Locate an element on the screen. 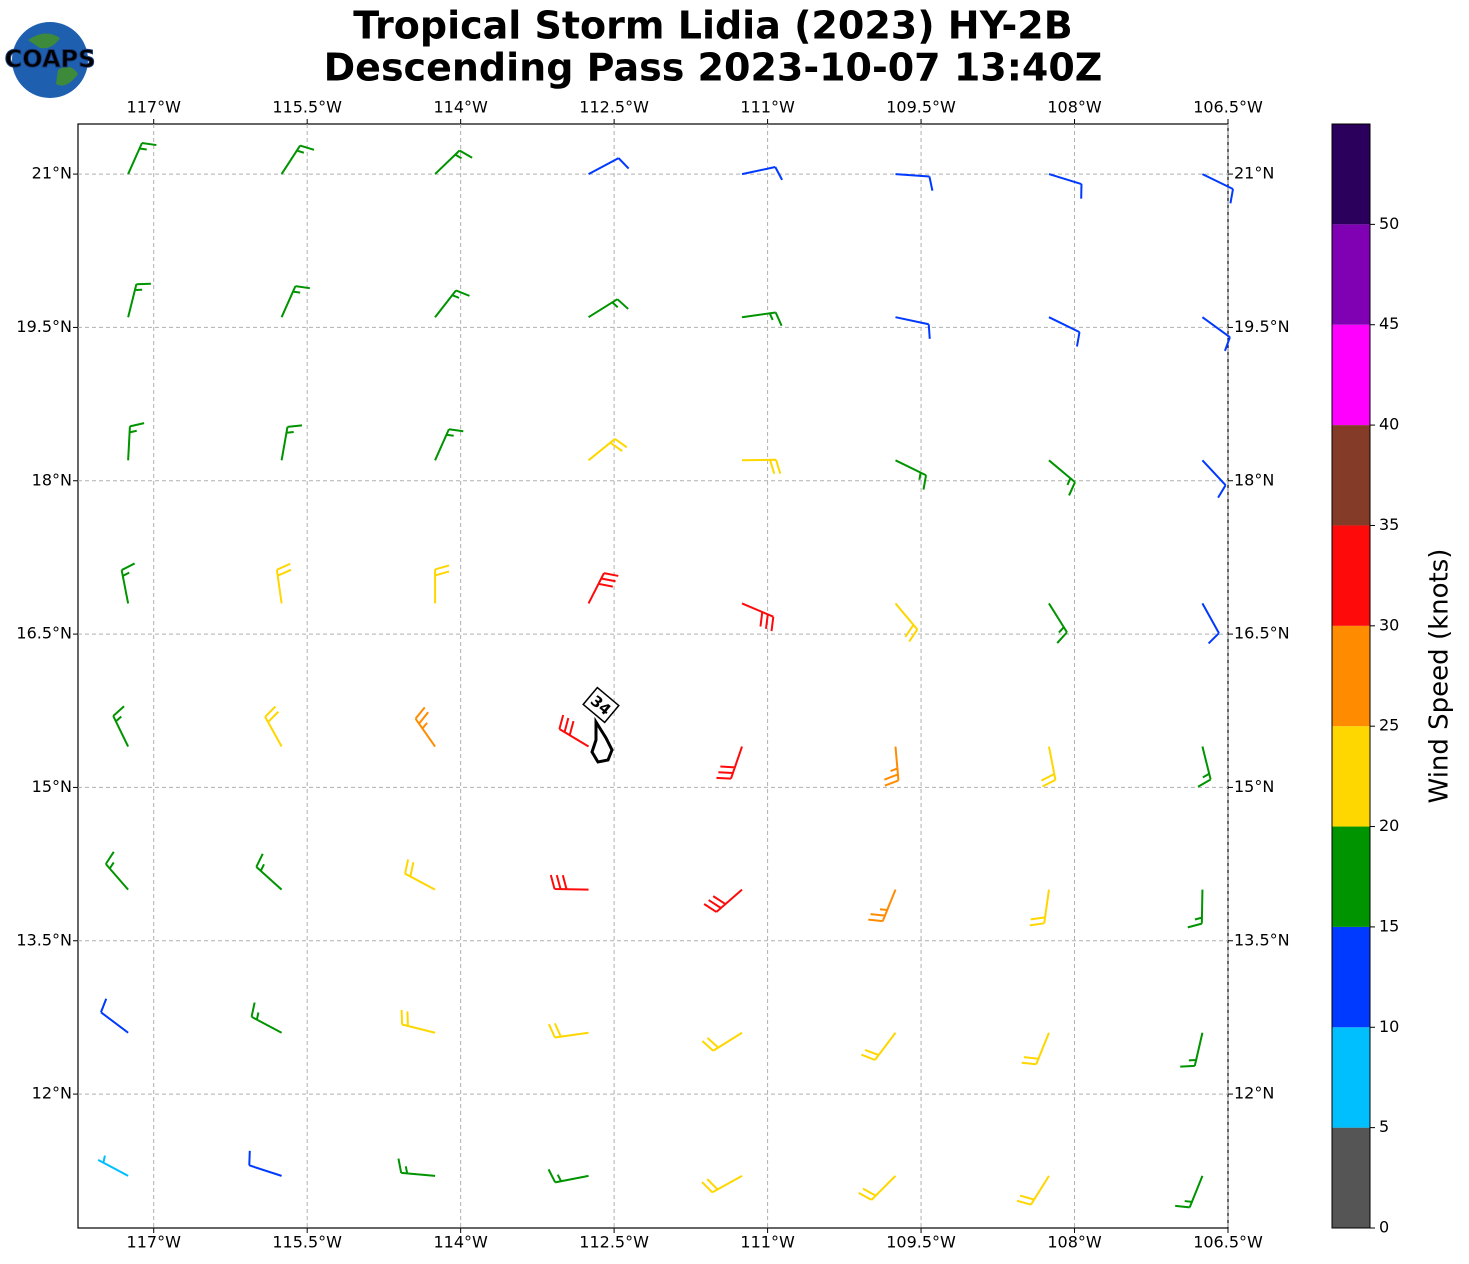 The image size is (1469, 1264). x-tick-label: 117°W is located at coordinates (154, 1242).